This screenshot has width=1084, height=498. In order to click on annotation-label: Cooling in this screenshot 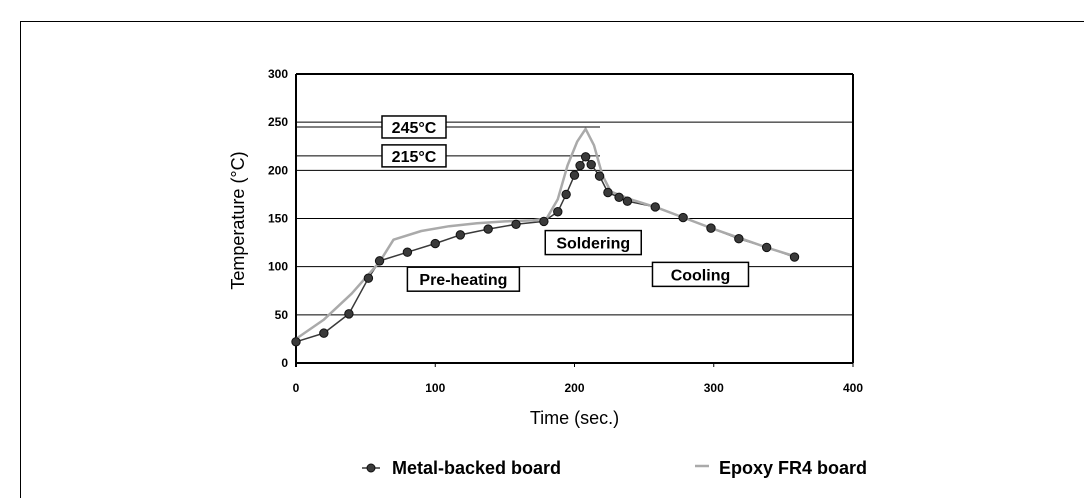, I will do `click(701, 275)`.